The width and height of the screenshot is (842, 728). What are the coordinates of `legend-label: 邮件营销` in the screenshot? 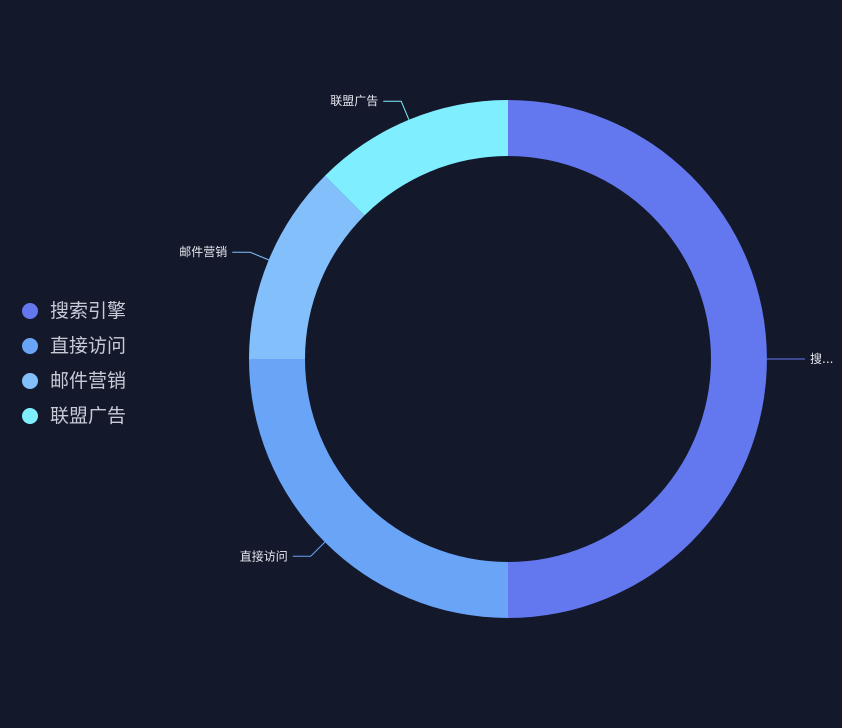 It's located at (88, 380).